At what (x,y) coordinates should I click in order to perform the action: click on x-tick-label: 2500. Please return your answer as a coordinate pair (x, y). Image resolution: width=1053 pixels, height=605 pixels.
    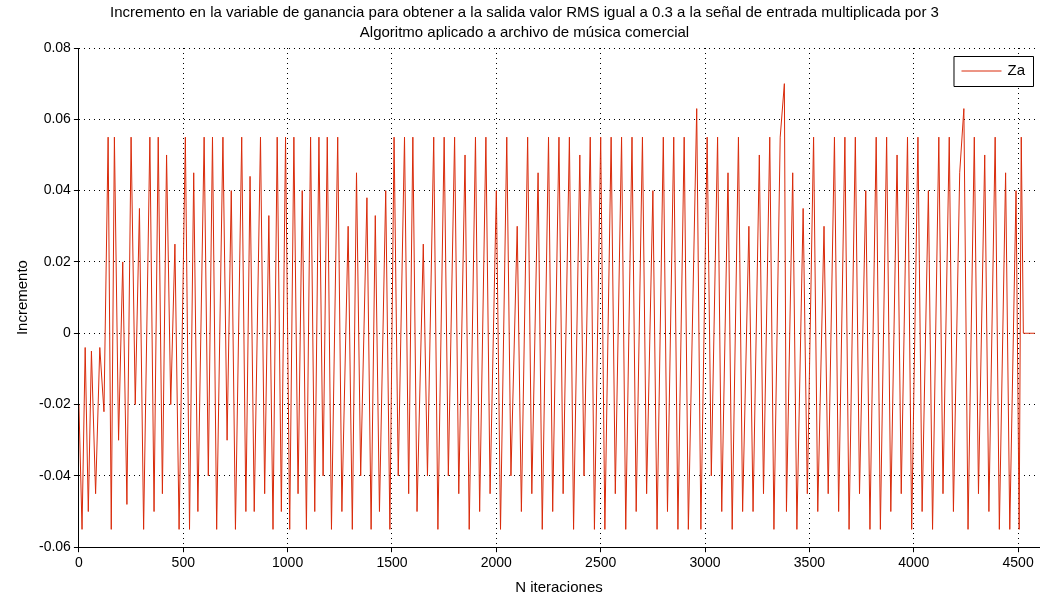
    Looking at the image, I should click on (601, 562).